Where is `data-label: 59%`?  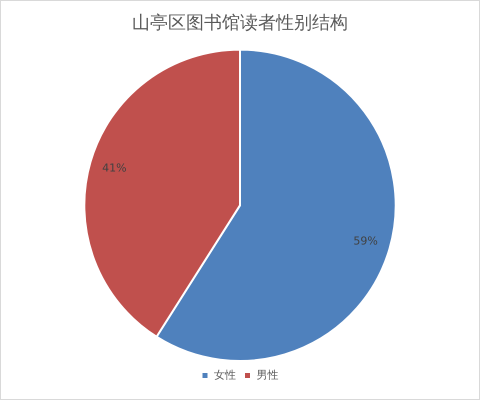 data-label: 59% is located at coordinates (365, 241).